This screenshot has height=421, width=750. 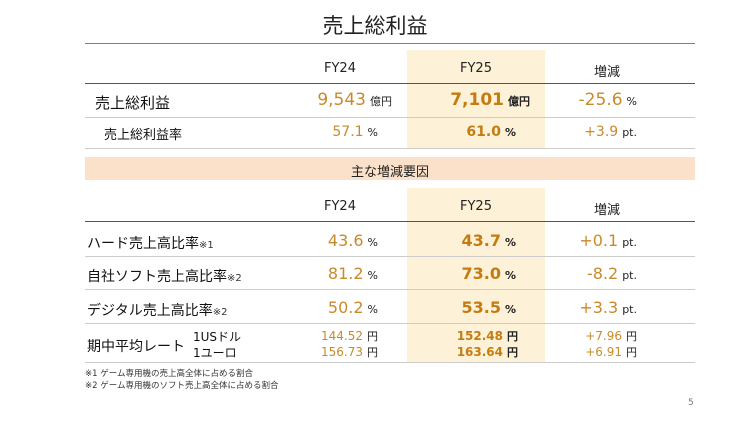 I want to click on value-fy25: 73.0, so click(x=481, y=273).